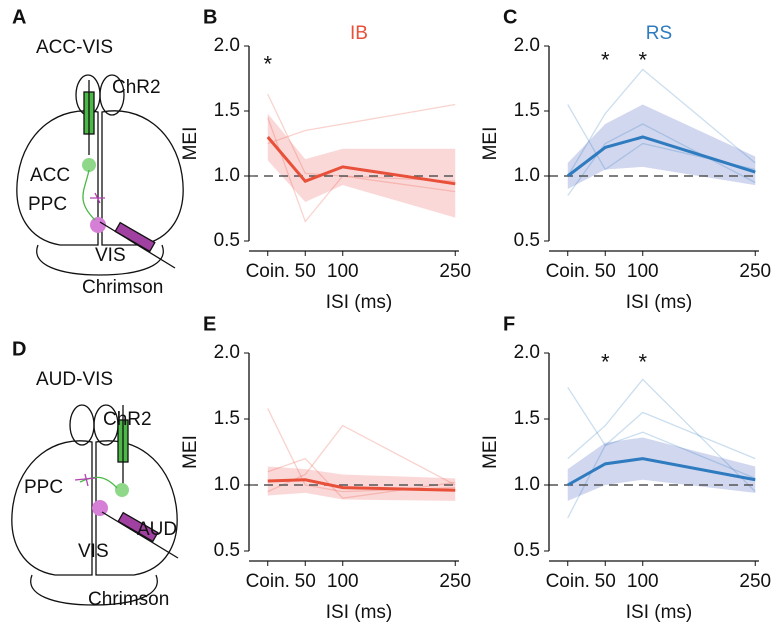  Describe the element at coordinates (209, 324) in the screenshot. I see `panel-letter: E` at that location.